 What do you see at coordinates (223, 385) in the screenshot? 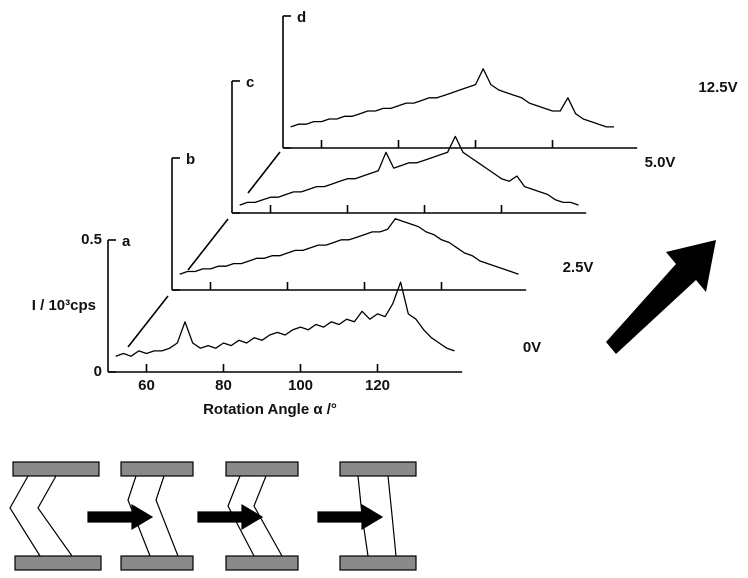
I see `x-tick-label: 80` at bounding box center [223, 385].